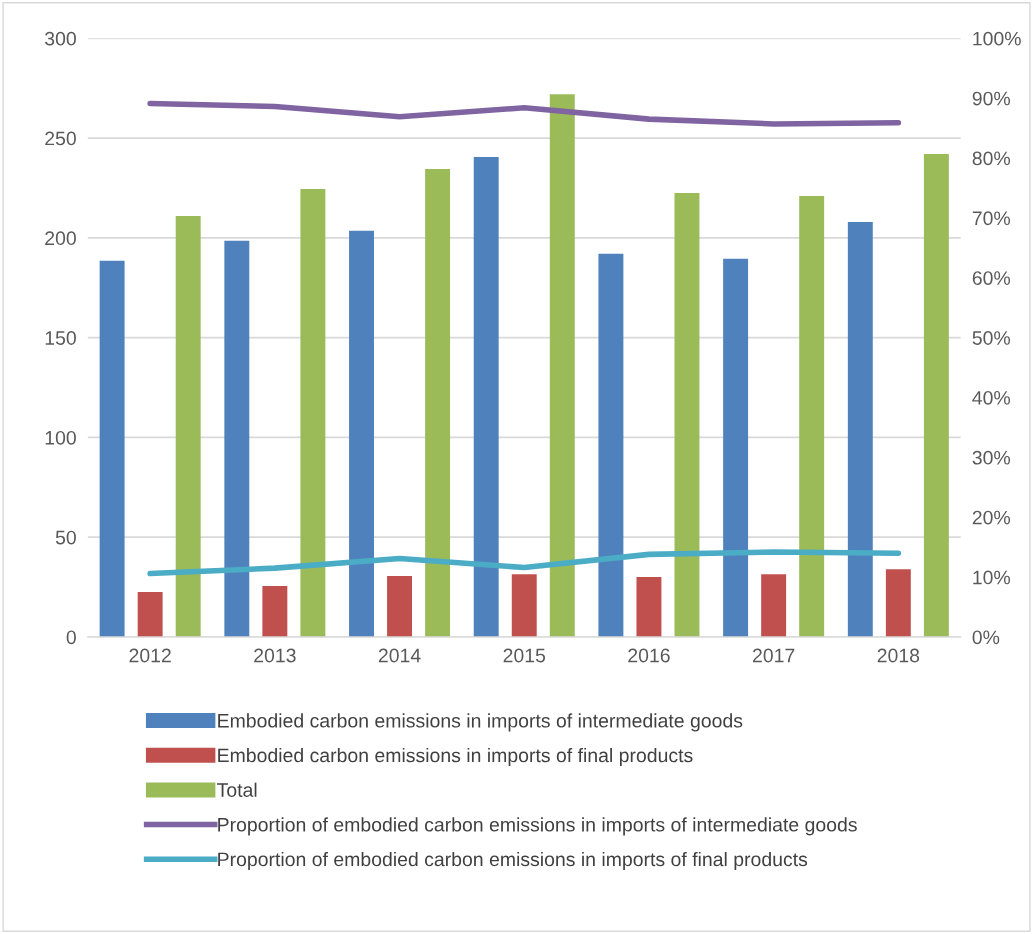 The width and height of the screenshot is (1033, 934). Describe the element at coordinates (150, 655) in the screenshot. I see `x-tick-label: 2012` at that location.